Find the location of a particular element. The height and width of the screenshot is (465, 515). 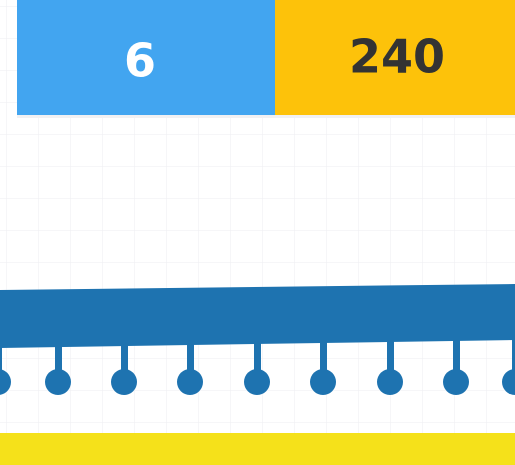

left-panel is located at coordinates (146, 57).